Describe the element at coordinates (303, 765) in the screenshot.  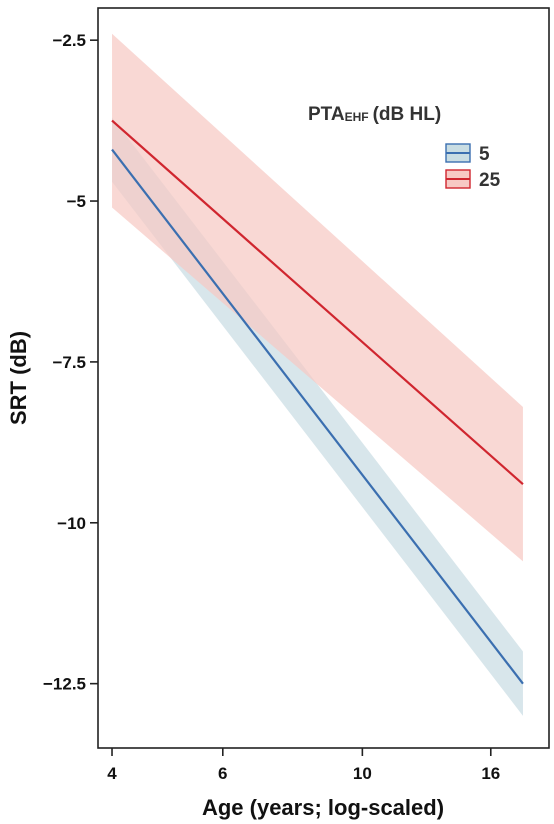
I see `x-axis: 4 6 10 16` at that location.